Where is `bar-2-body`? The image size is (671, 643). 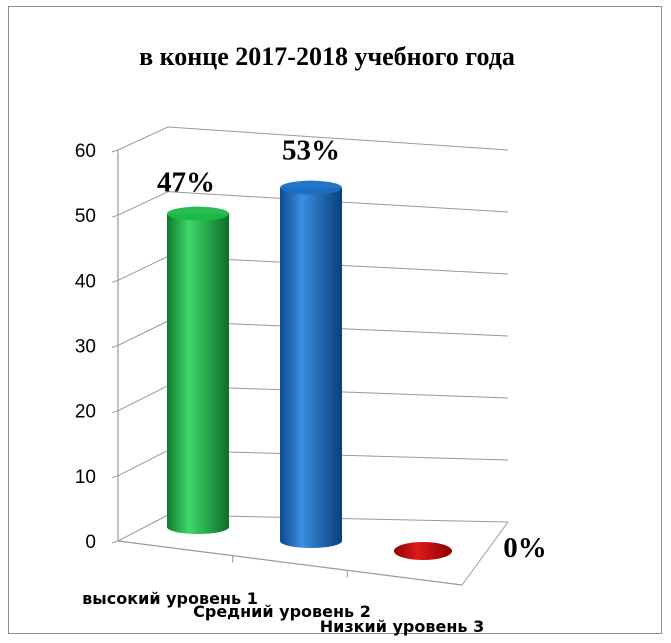
bar-2-body is located at coordinates (311, 367).